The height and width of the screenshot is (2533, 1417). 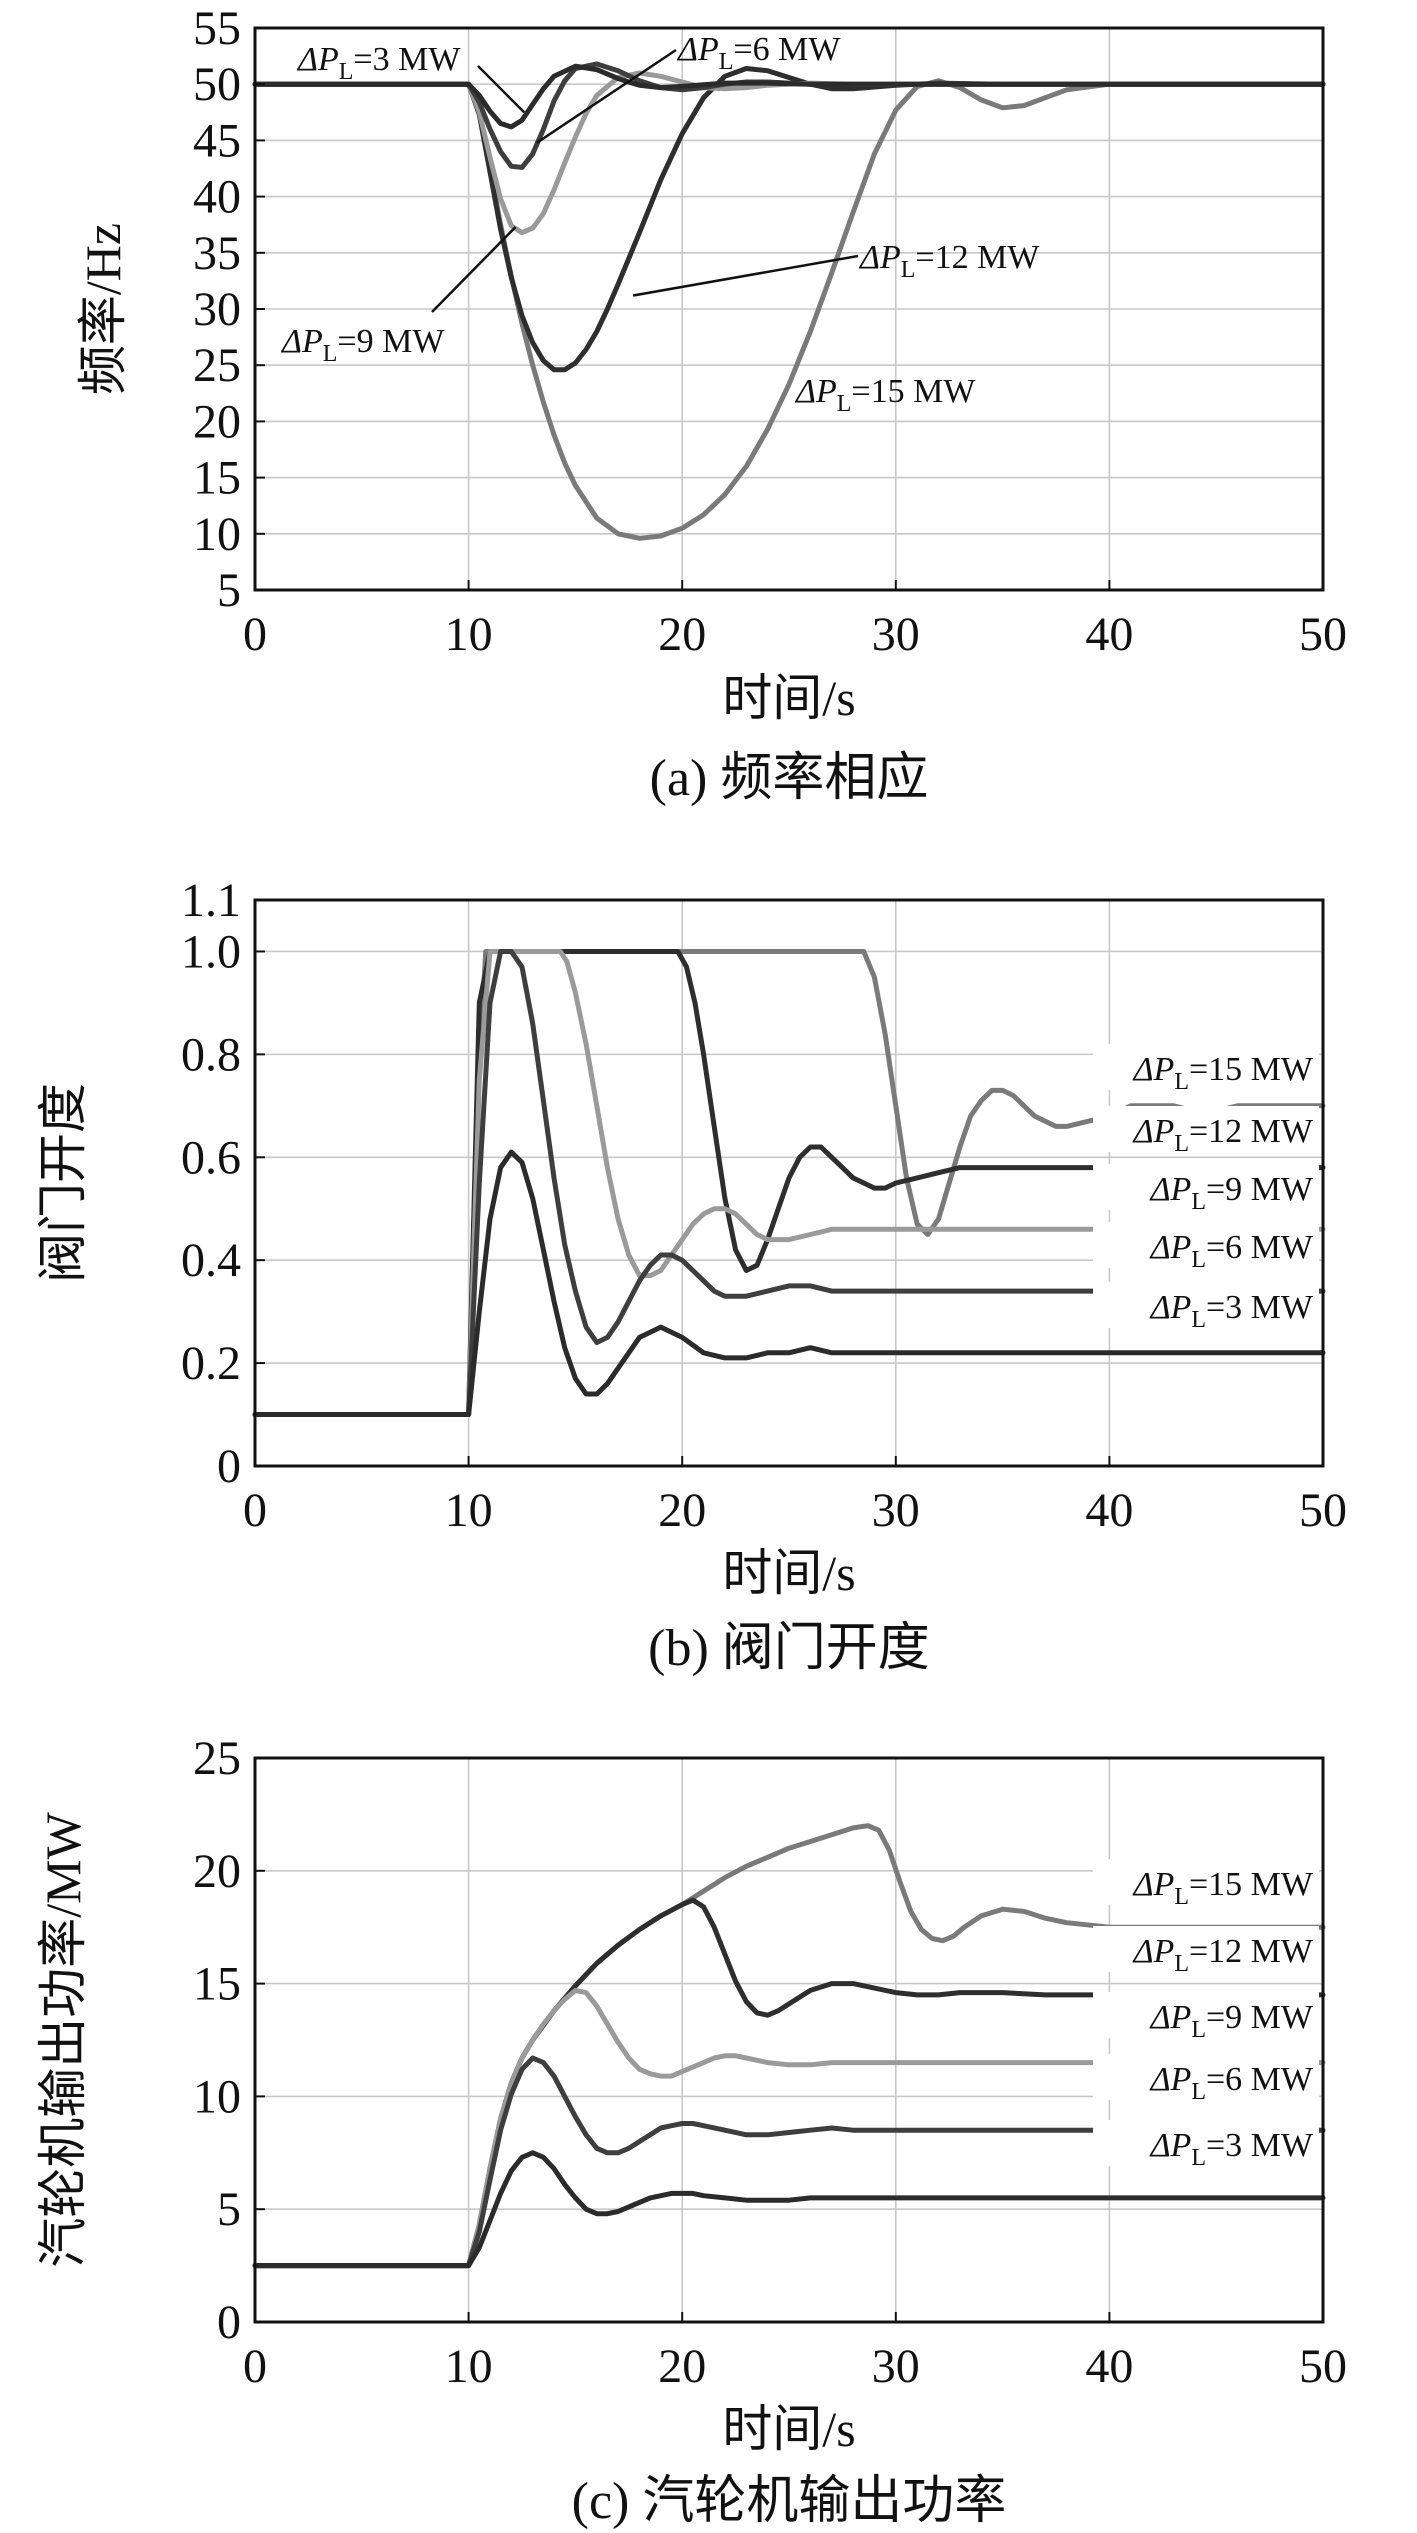 I want to click on y-tick-label: 40, so click(x=217, y=197).